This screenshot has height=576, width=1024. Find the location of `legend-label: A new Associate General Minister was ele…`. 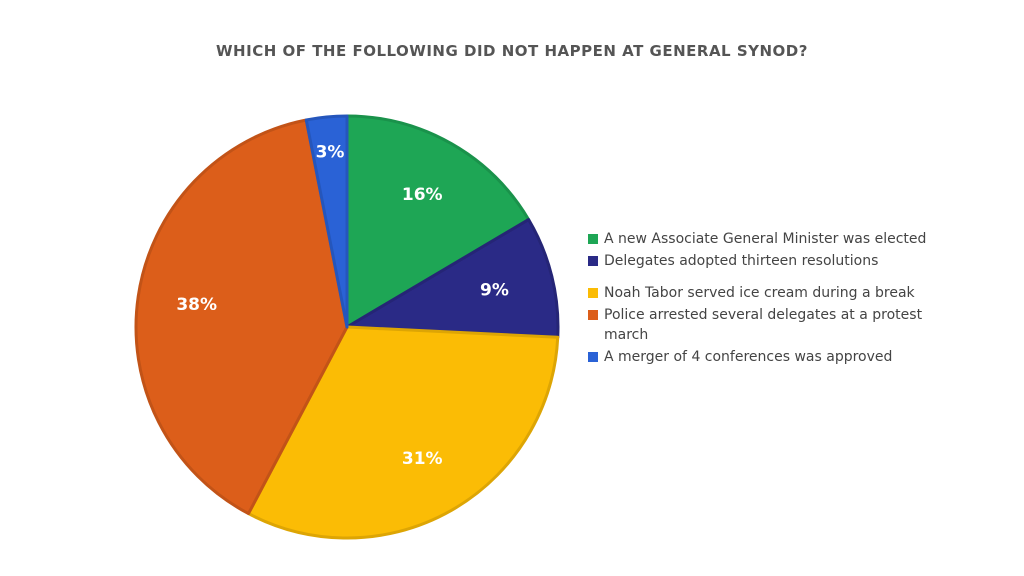

legend-label: A new Associate General Minister was ele… is located at coordinates (765, 239).